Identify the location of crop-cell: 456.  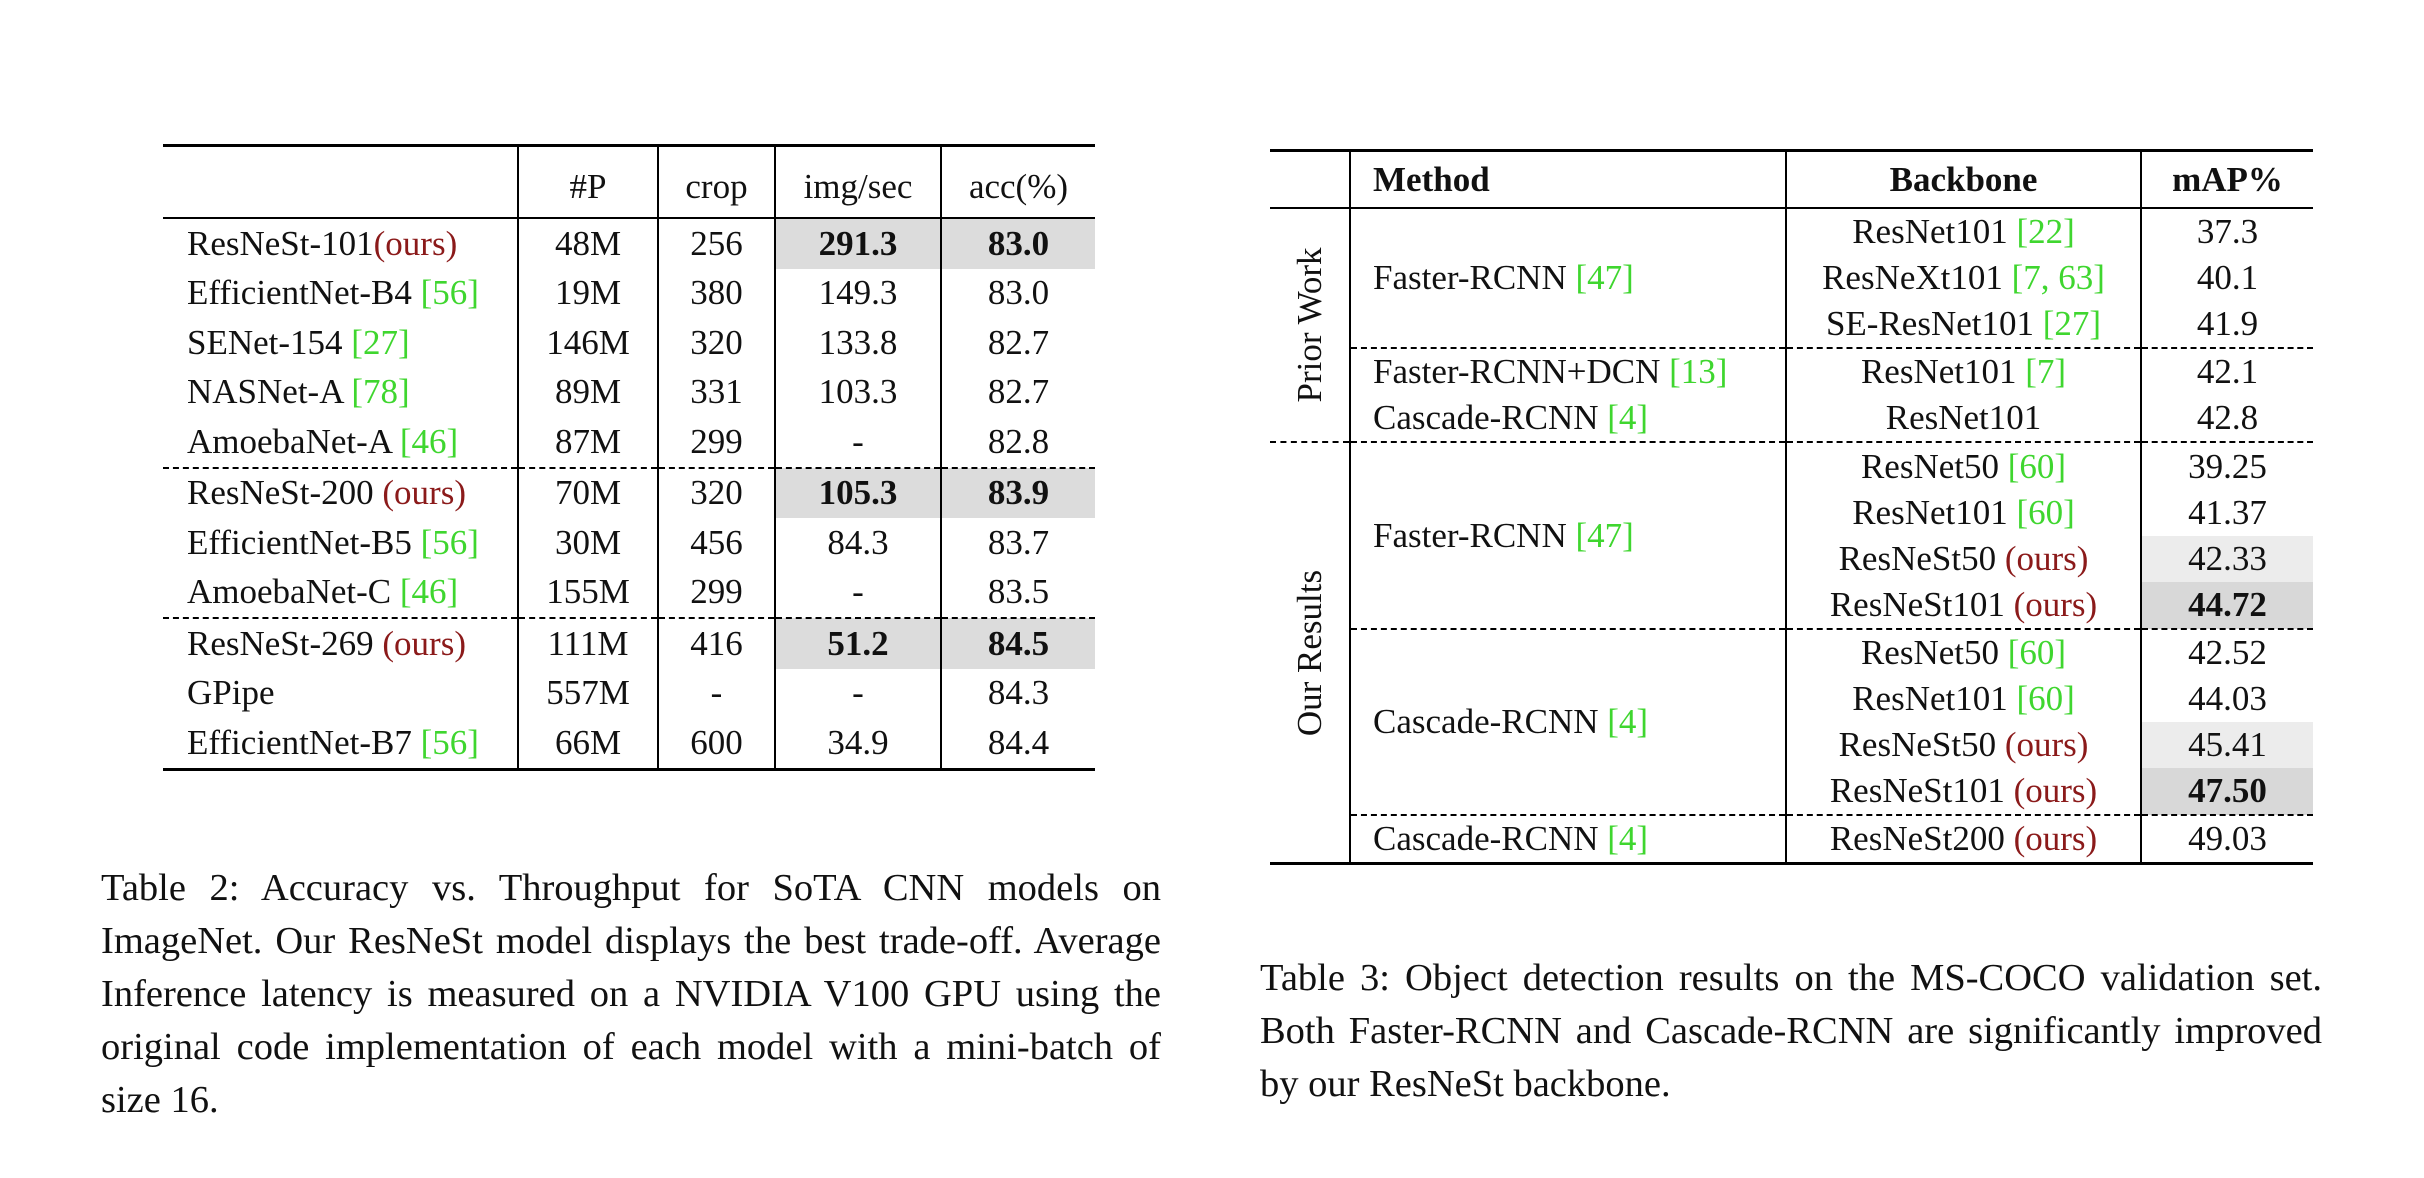
(716, 543).